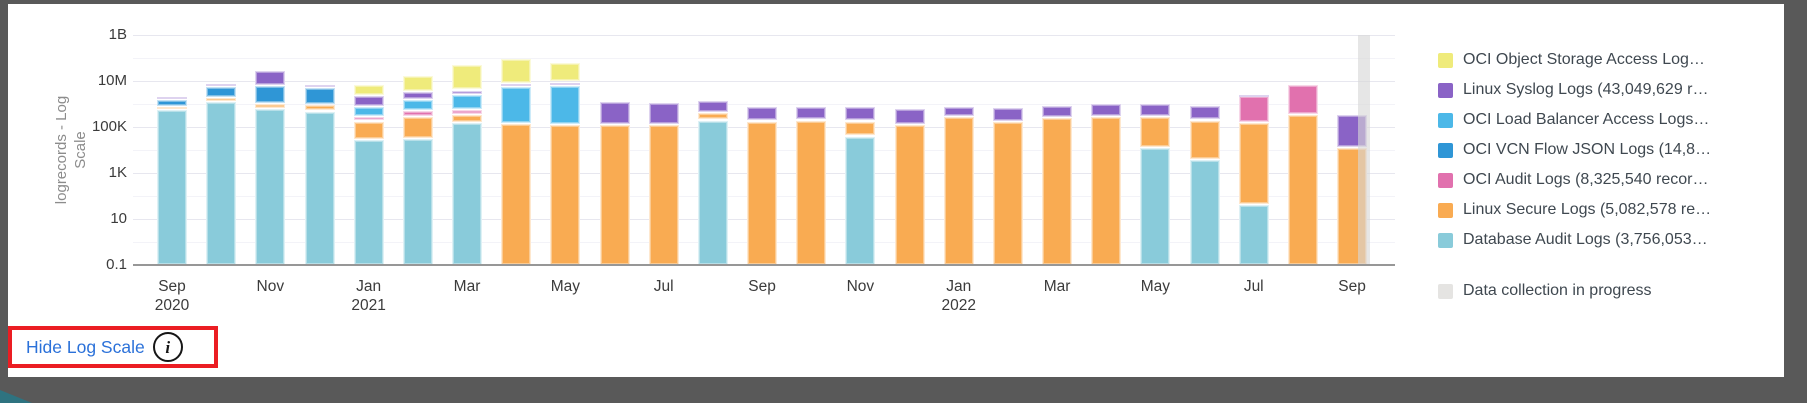  I want to click on syslog-swatch, so click(1445, 90).